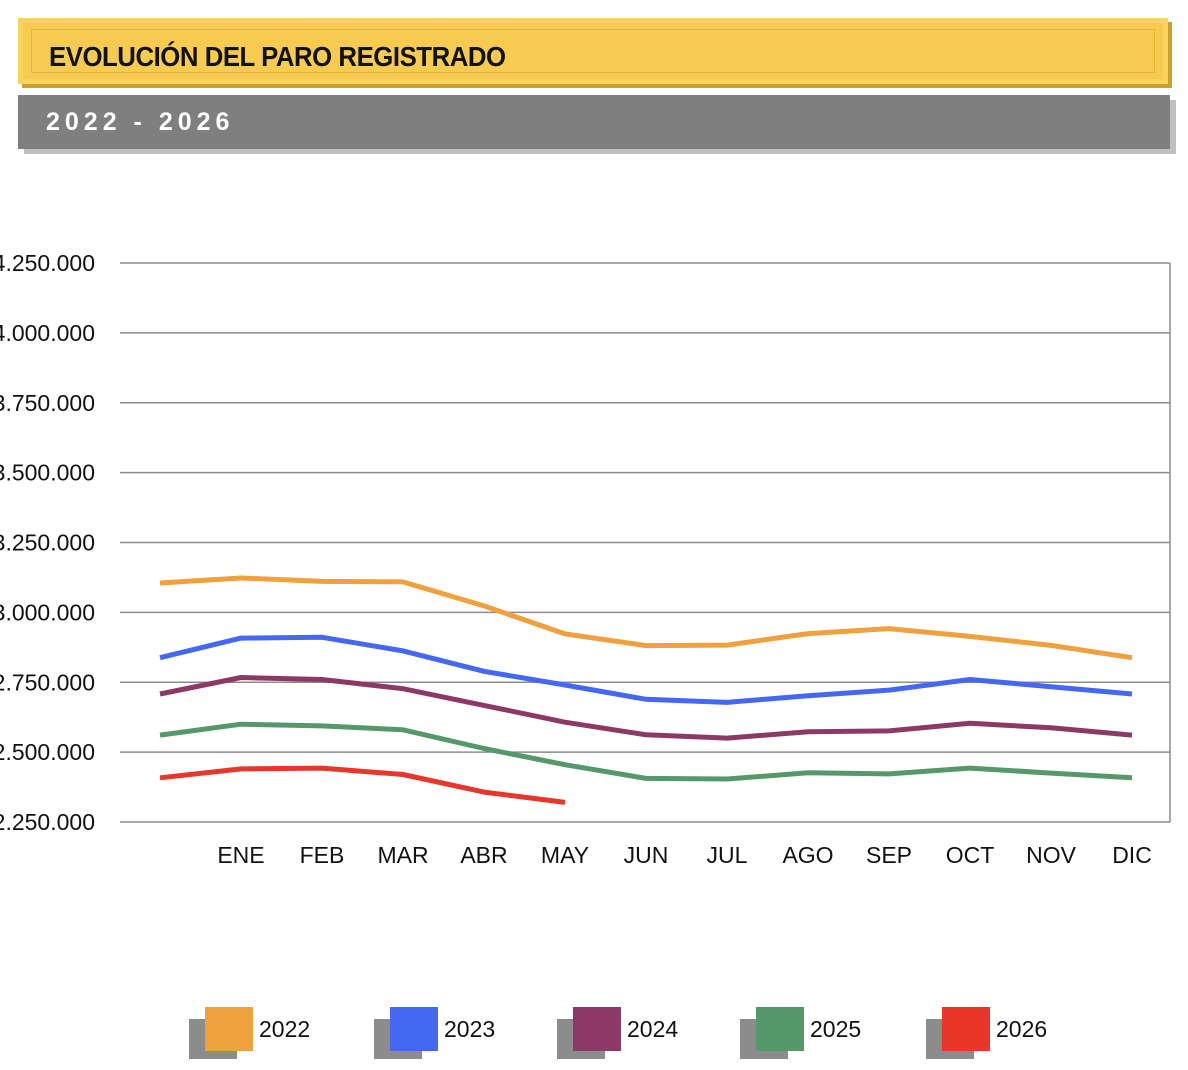 This screenshot has height=1070, width=1188. Describe the element at coordinates (240, 855) in the screenshot. I see `x-tick-label: ENE` at that location.